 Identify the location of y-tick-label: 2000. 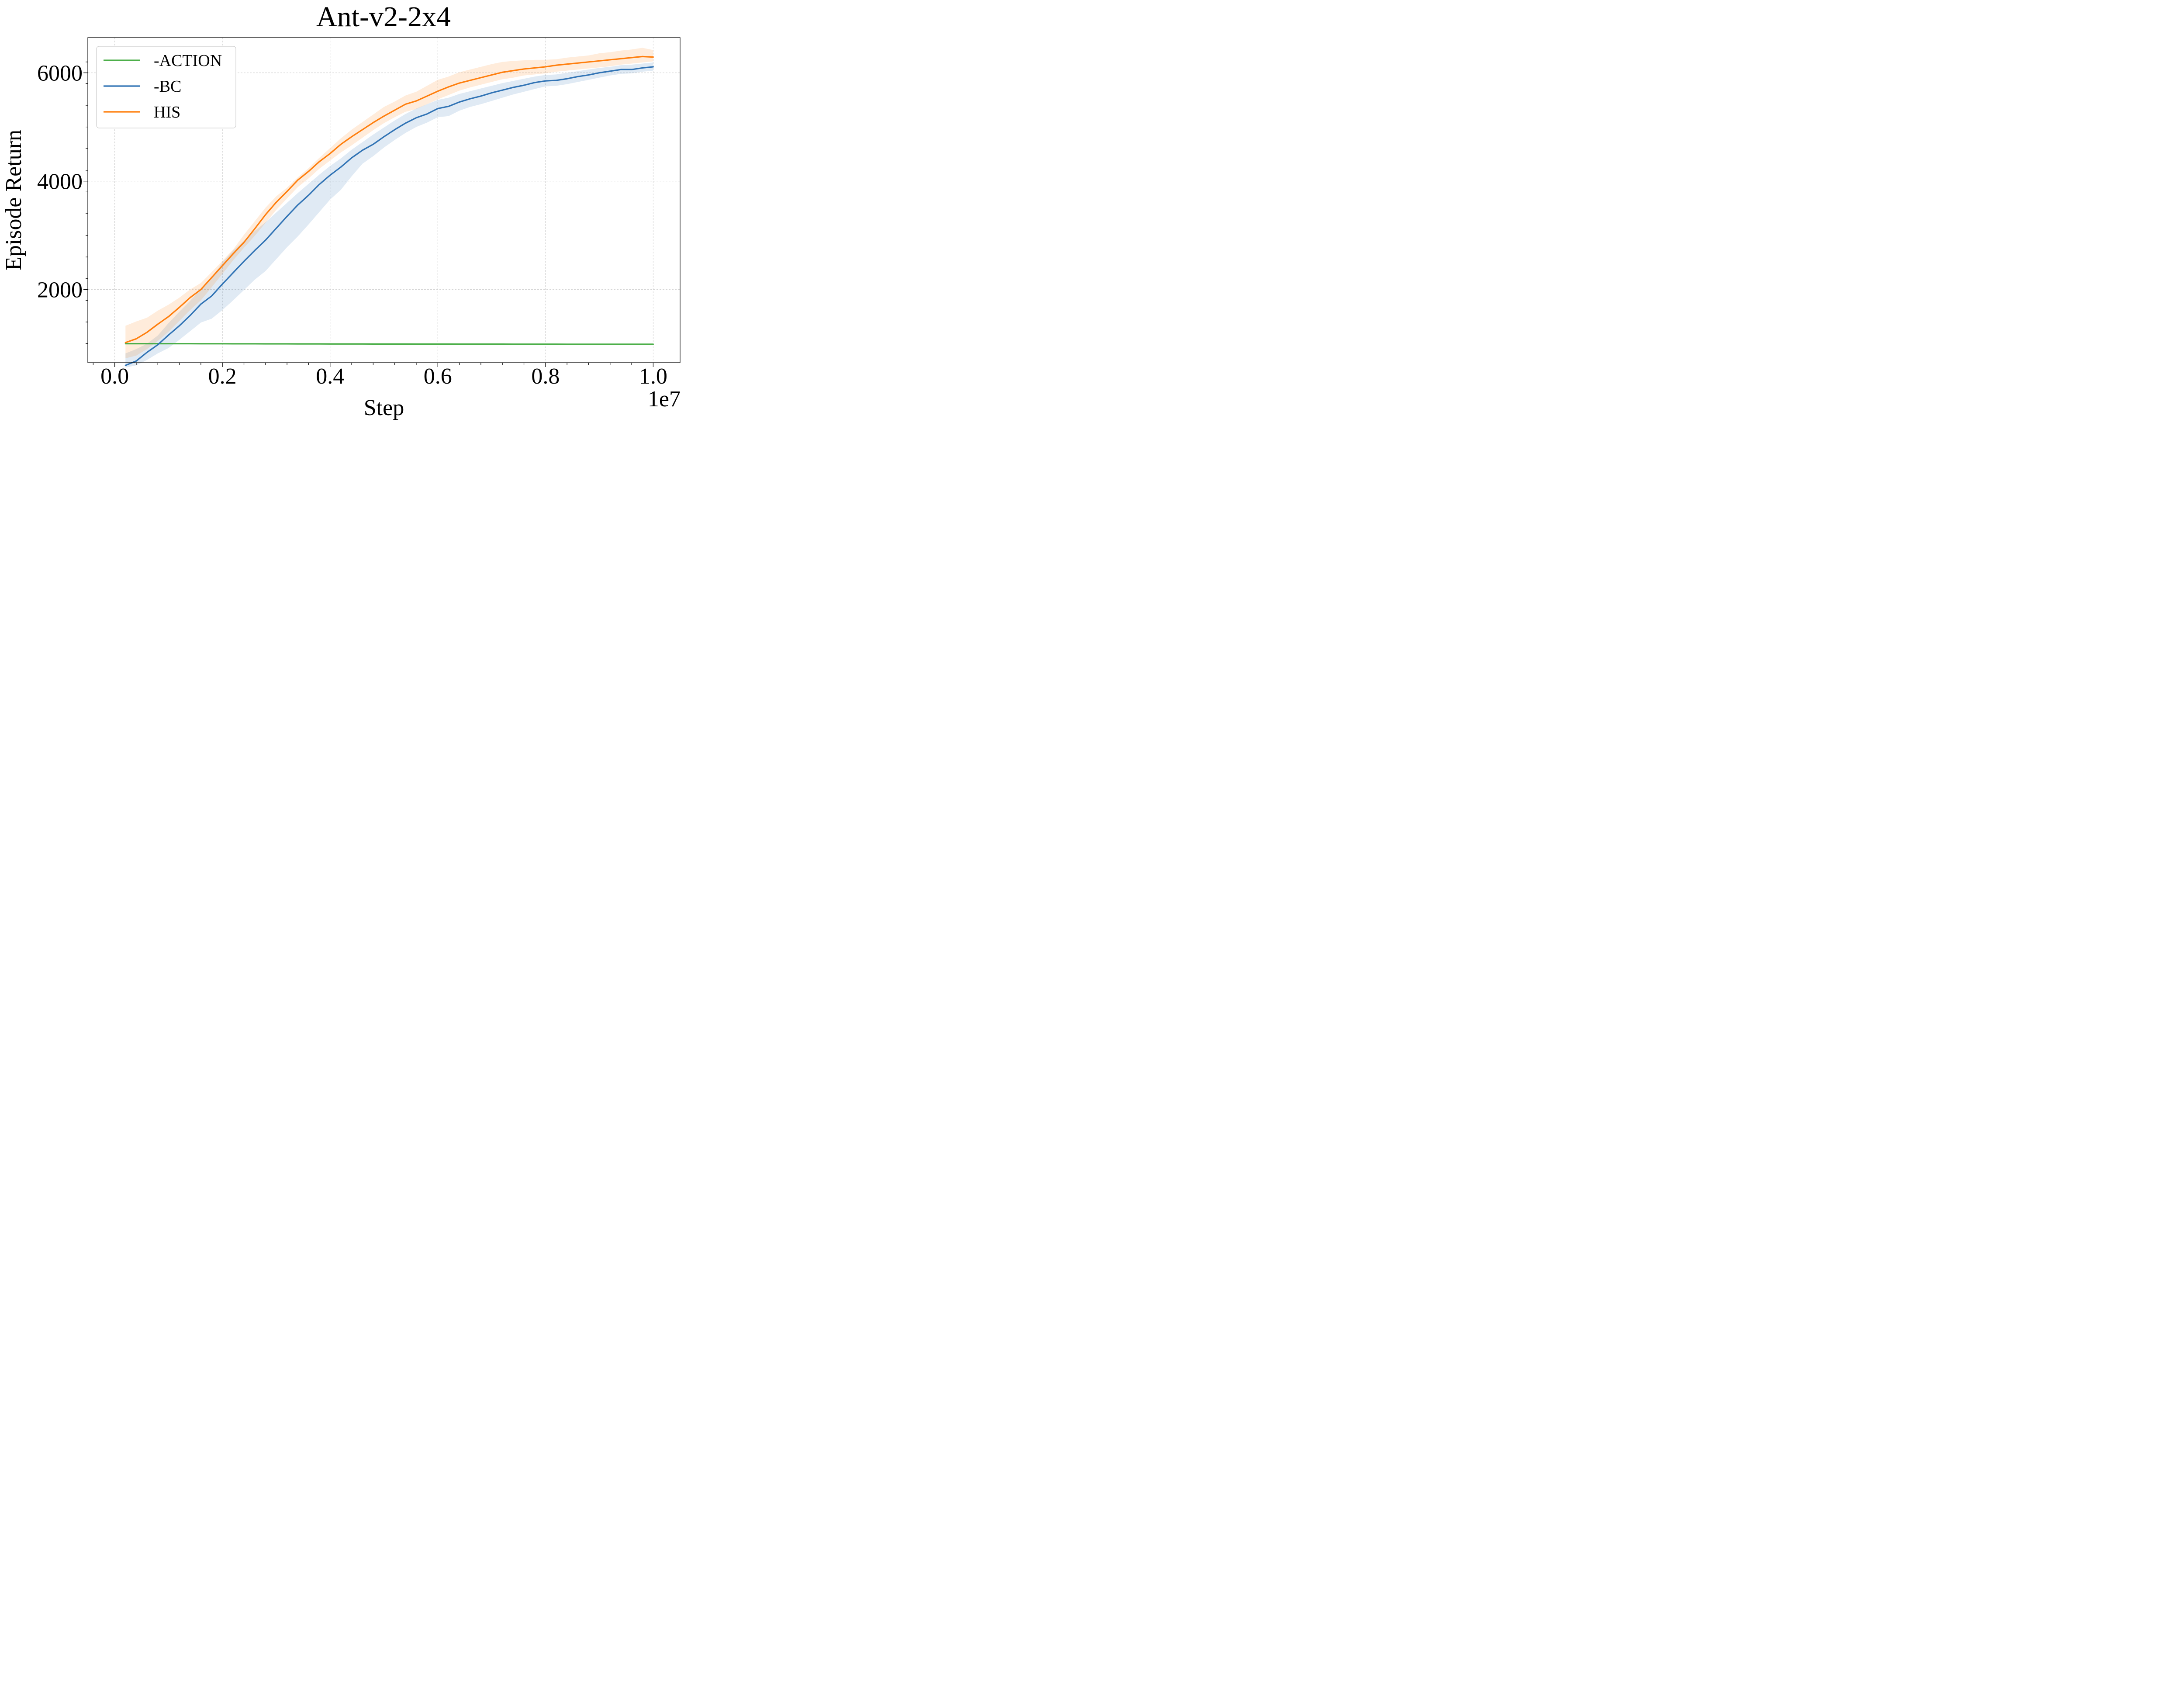
(60, 290).